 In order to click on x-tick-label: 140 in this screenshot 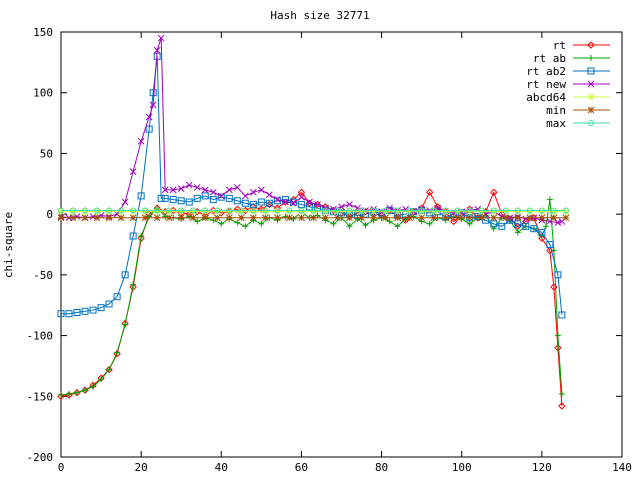, I will do `click(622, 467)`.